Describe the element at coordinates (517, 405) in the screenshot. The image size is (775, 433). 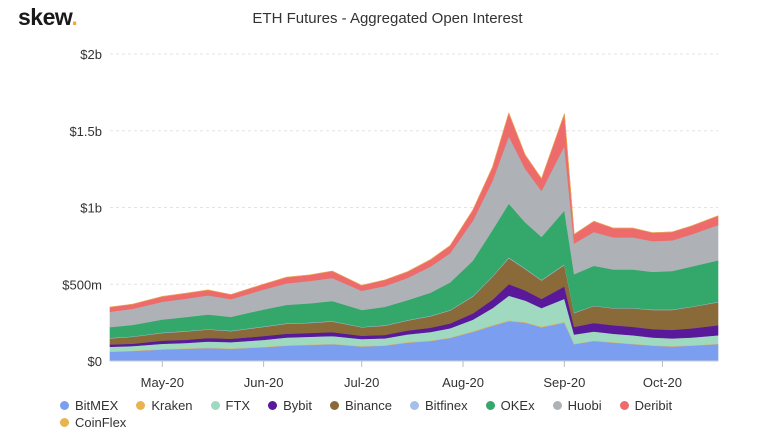
I see `legend-label: OKEx` at that location.